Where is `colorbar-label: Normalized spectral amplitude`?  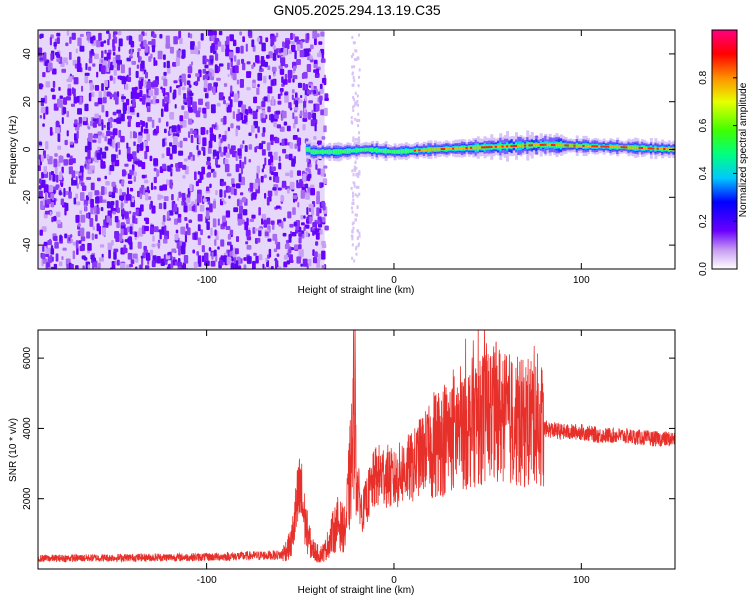 colorbar-label: Normalized spectral amplitude is located at coordinates (743, 149).